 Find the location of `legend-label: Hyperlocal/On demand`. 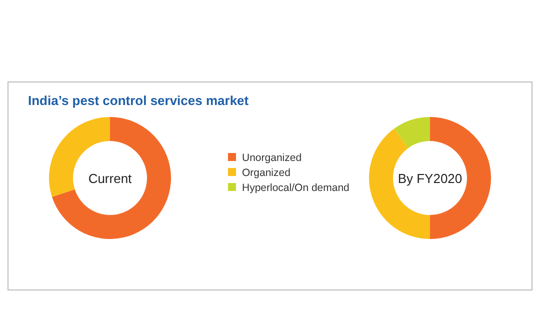

legend-label: Hyperlocal/On demand is located at coordinates (296, 188).